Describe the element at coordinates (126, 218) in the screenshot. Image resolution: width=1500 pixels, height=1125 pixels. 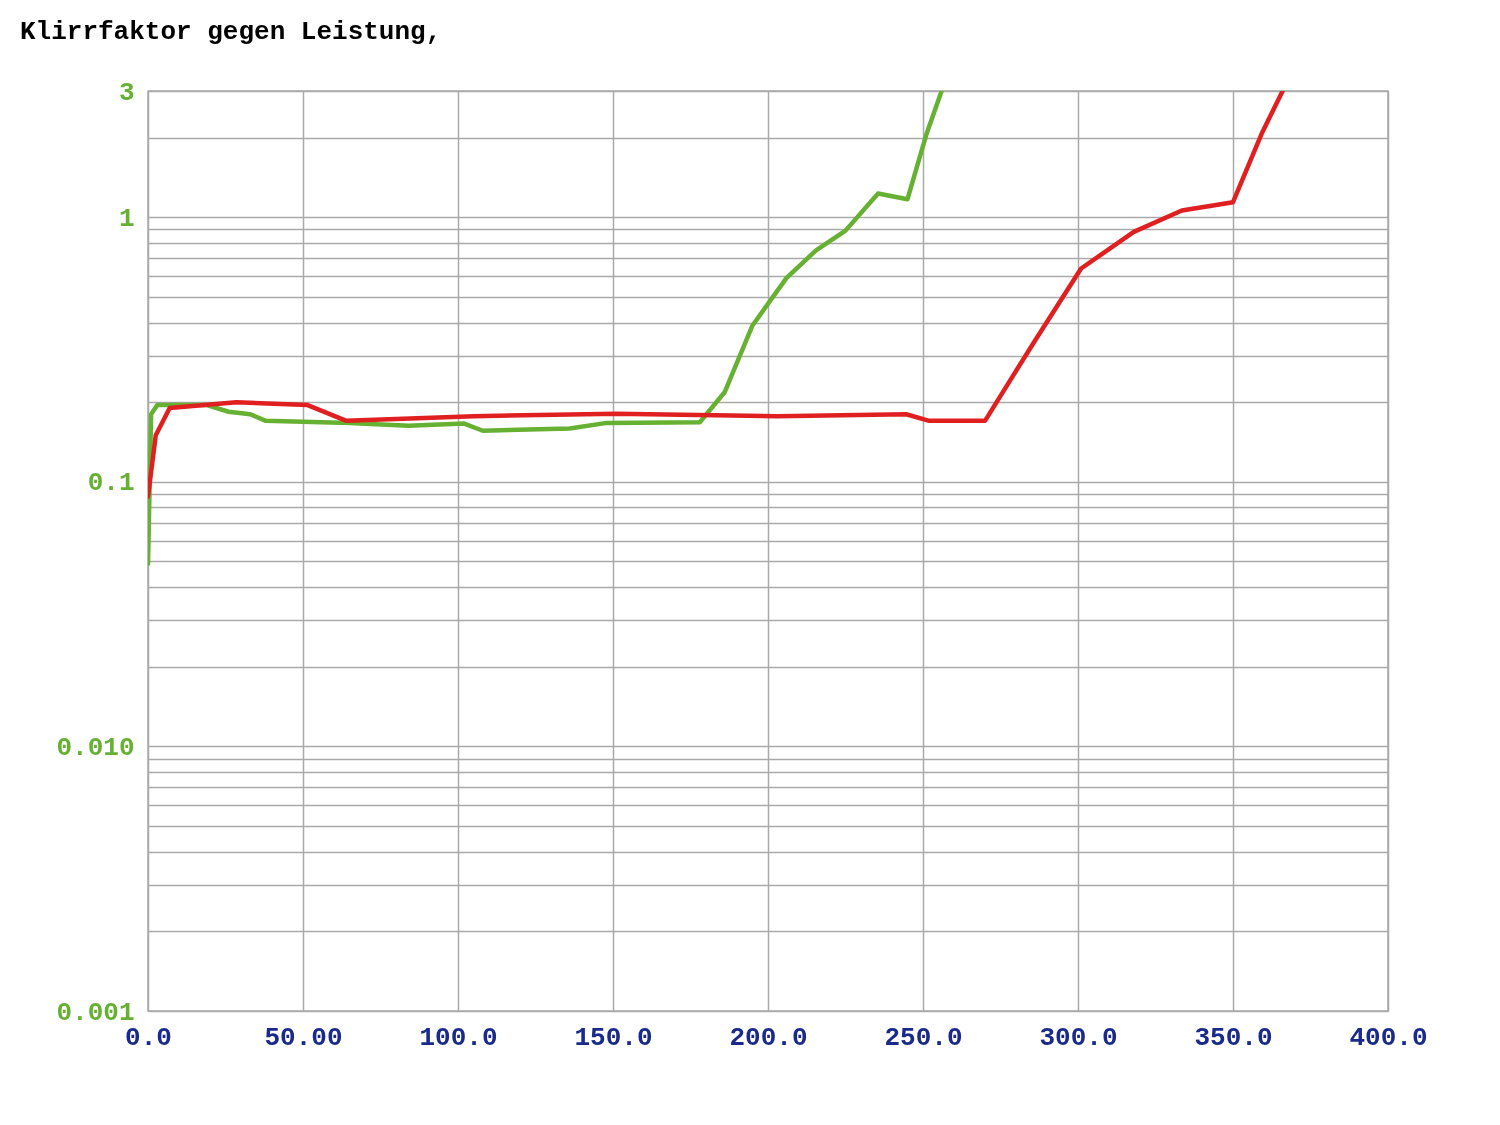
I see `y-tick-label: 1` at that location.